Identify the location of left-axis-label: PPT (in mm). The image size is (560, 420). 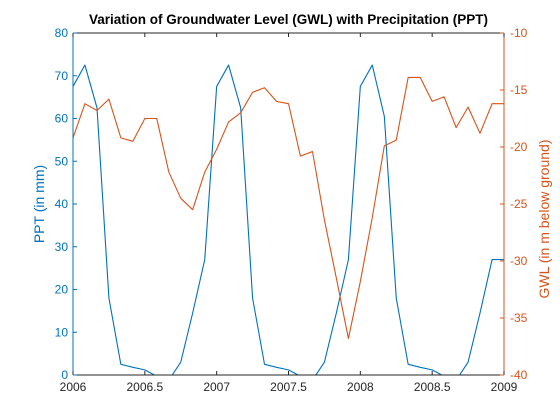
(39, 204).